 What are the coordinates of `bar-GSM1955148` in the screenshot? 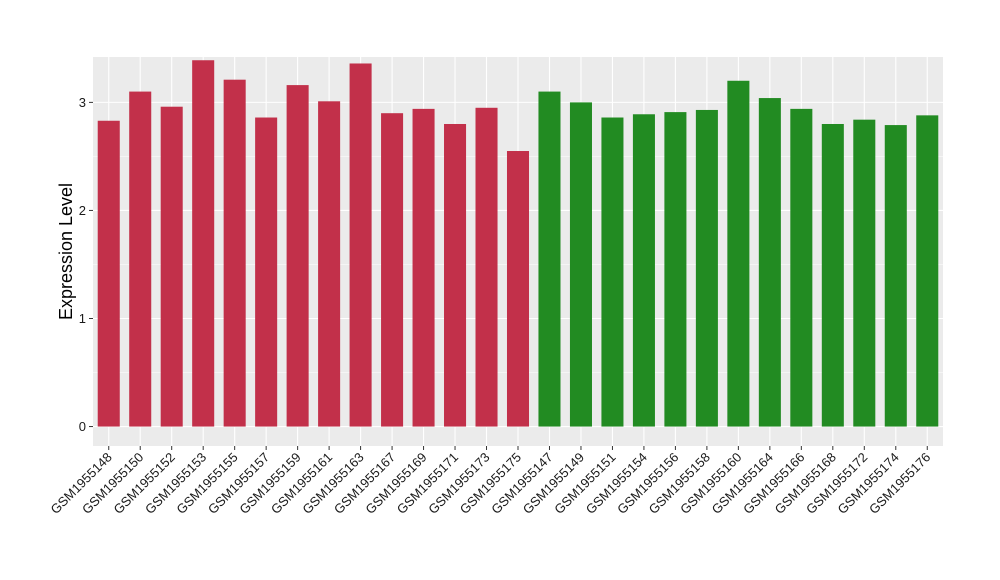 It's located at (108, 273).